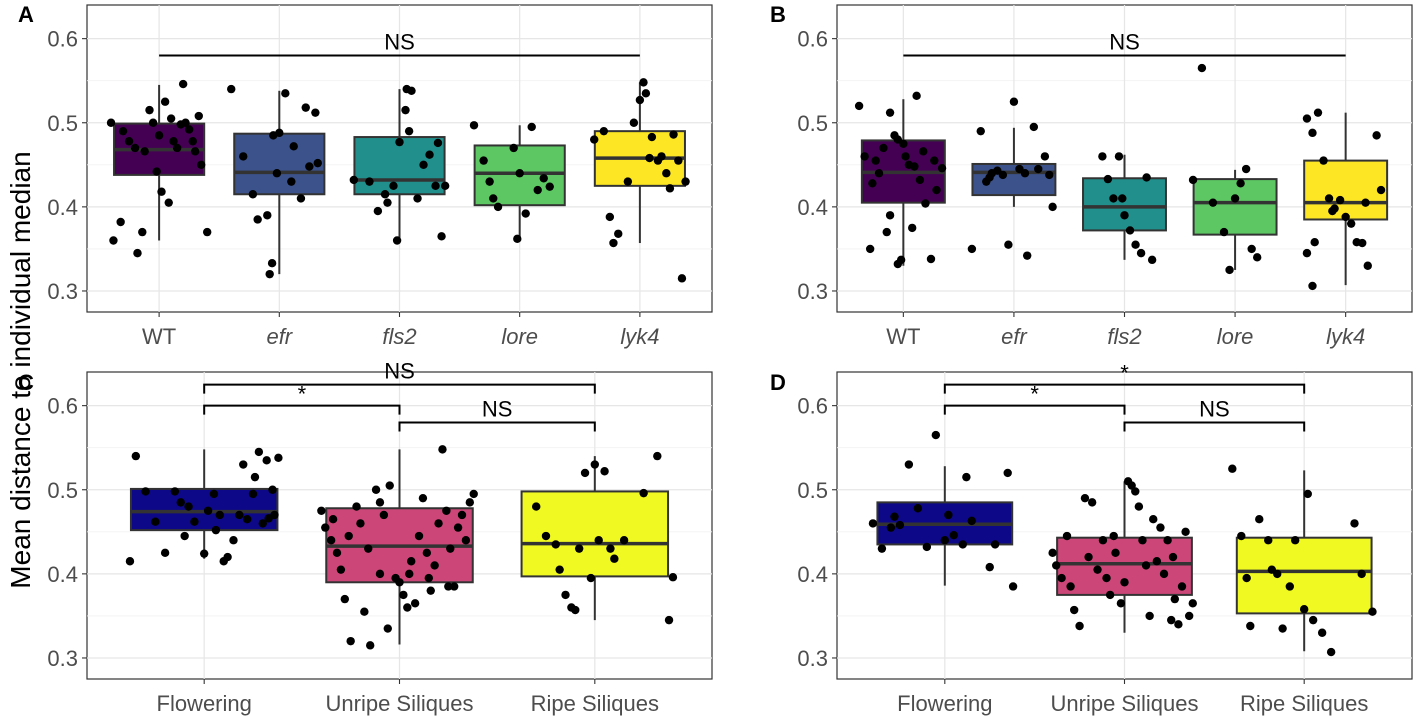  I want to click on box, so click(1235, 207).